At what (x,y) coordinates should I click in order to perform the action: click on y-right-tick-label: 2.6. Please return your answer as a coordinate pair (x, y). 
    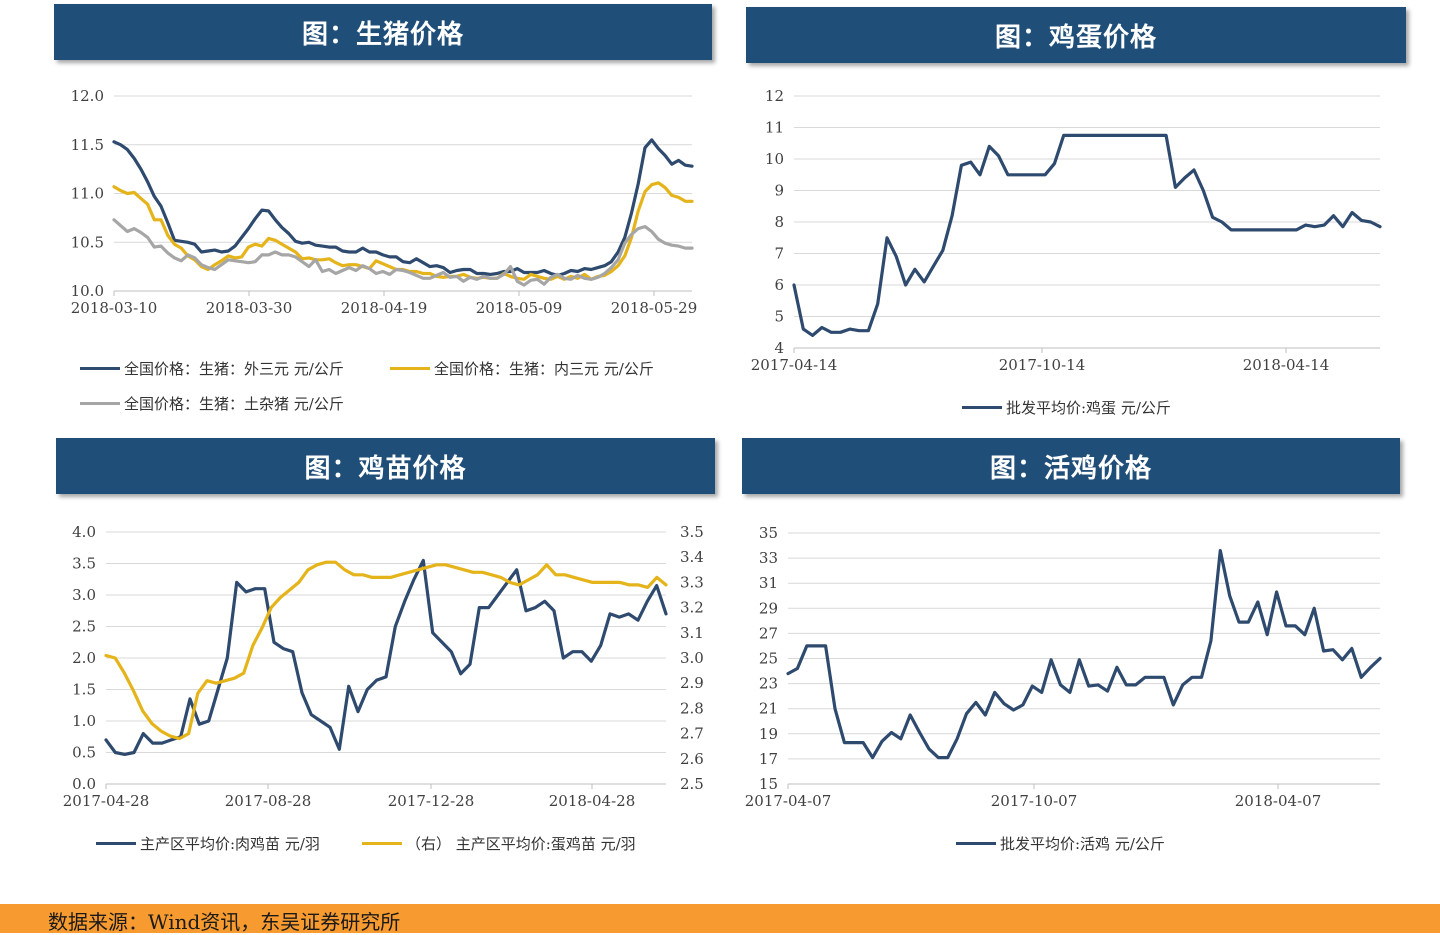
    Looking at the image, I should click on (692, 759).